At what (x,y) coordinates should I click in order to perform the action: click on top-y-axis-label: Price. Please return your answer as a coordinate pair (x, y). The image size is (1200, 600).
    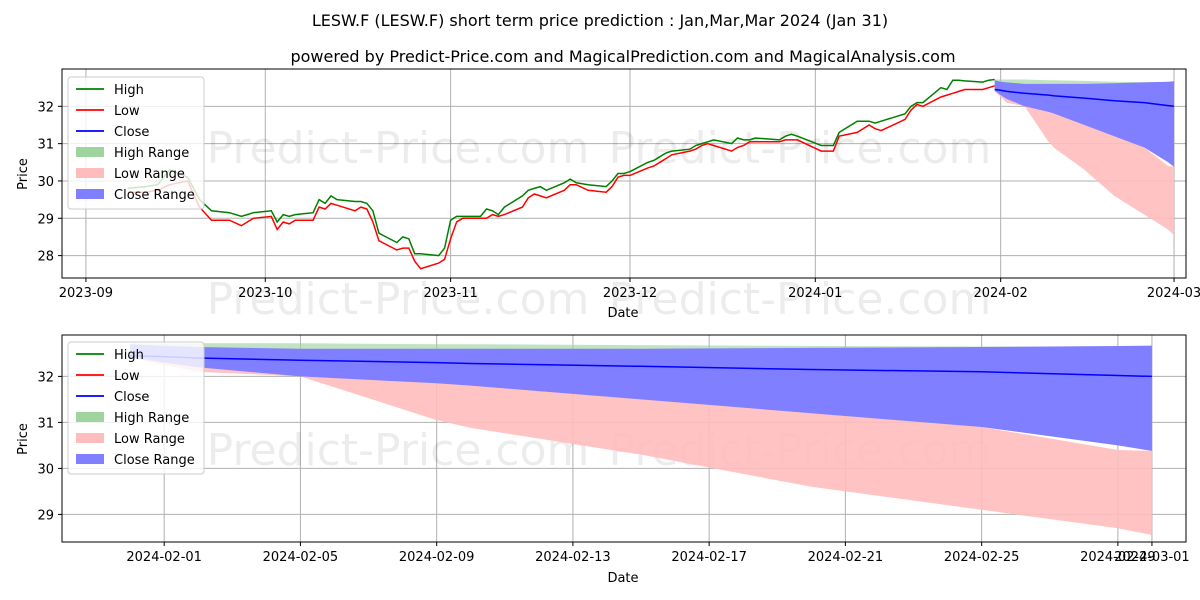
    Looking at the image, I should click on (23, 174).